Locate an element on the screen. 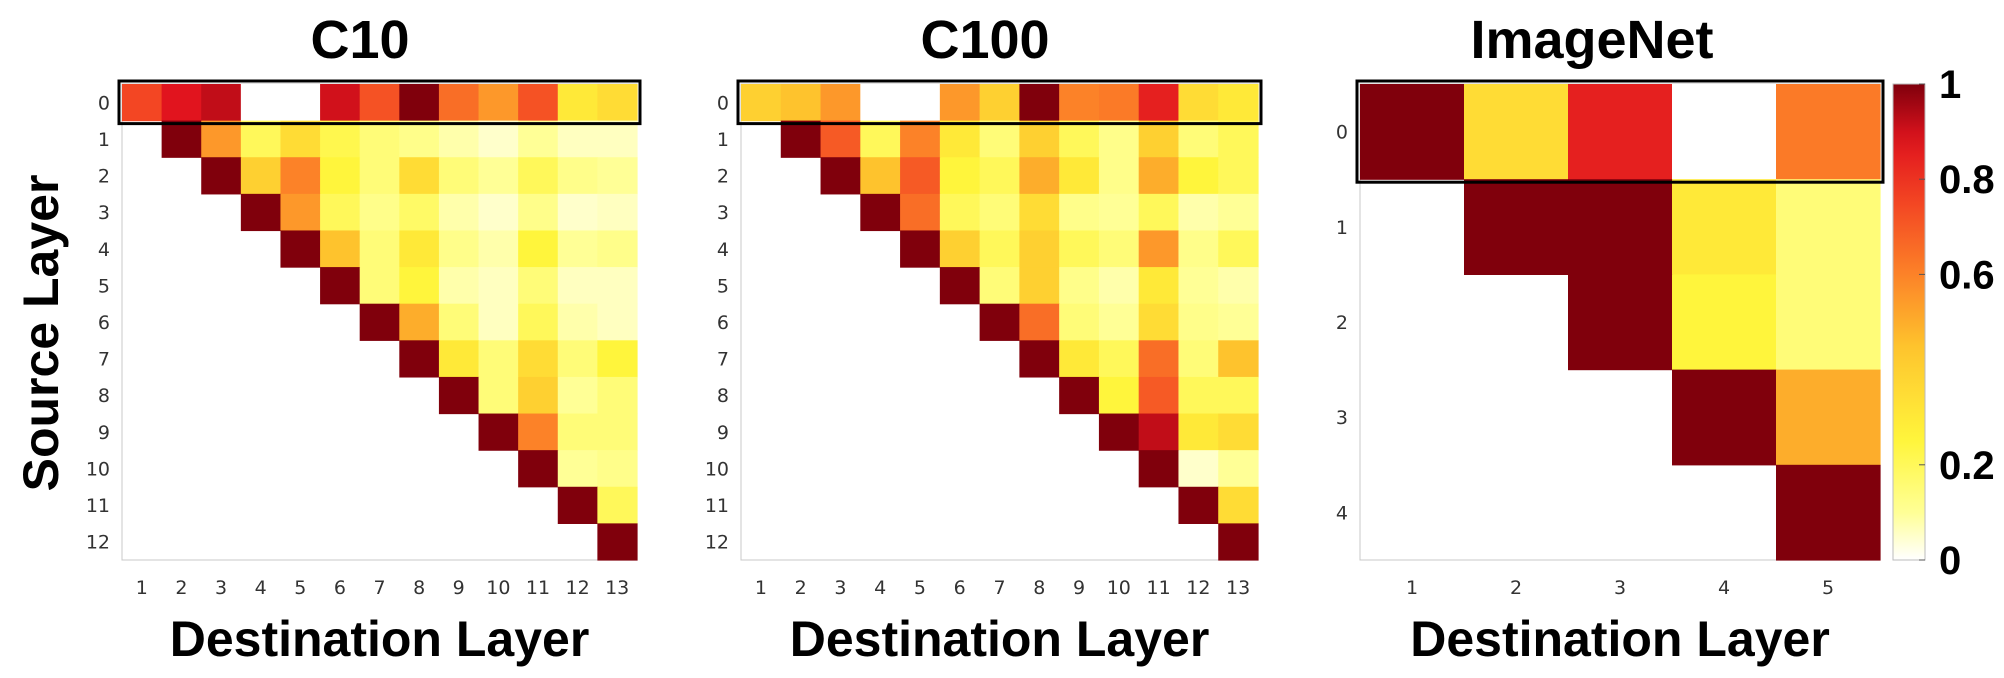  y-tick-label: 8 is located at coordinates (104, 396).